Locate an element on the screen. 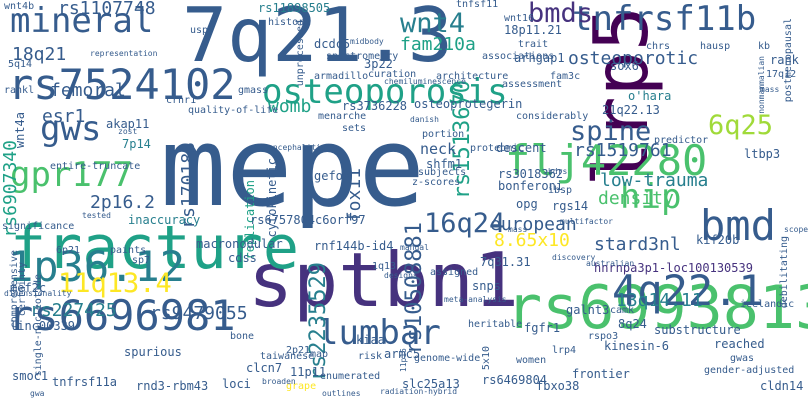 The height and width of the screenshot is (404, 808). cloud-word: 2p16.2 is located at coordinates (123, 202).